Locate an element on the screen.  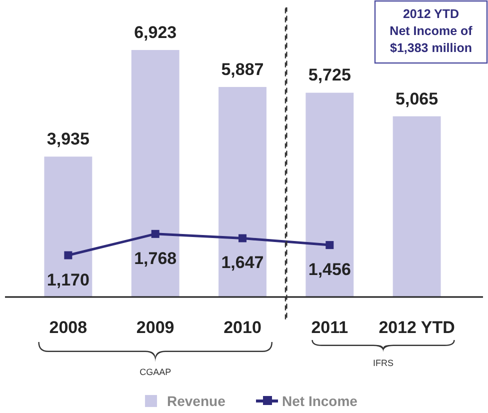
data-label: 5,887 is located at coordinates (242, 69).